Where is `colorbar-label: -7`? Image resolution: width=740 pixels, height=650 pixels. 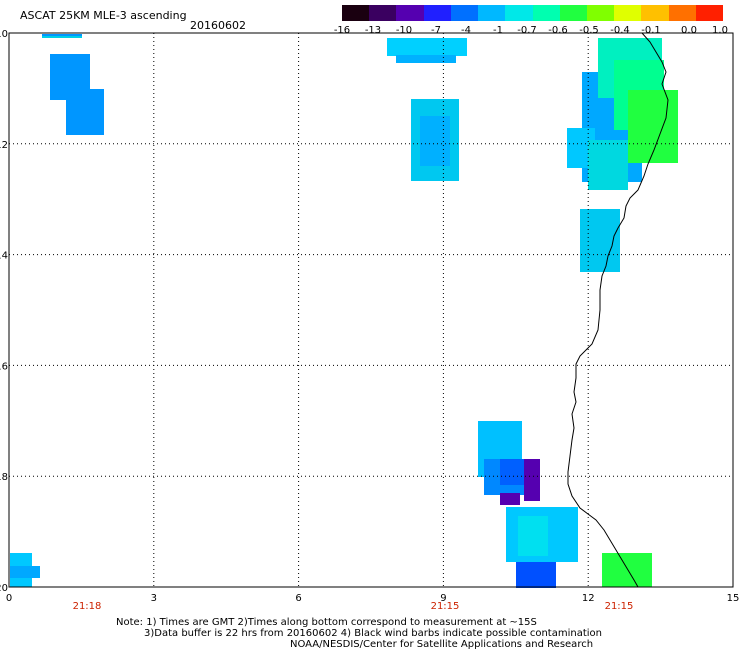
colorbar-label: -7 is located at coordinates (436, 30).